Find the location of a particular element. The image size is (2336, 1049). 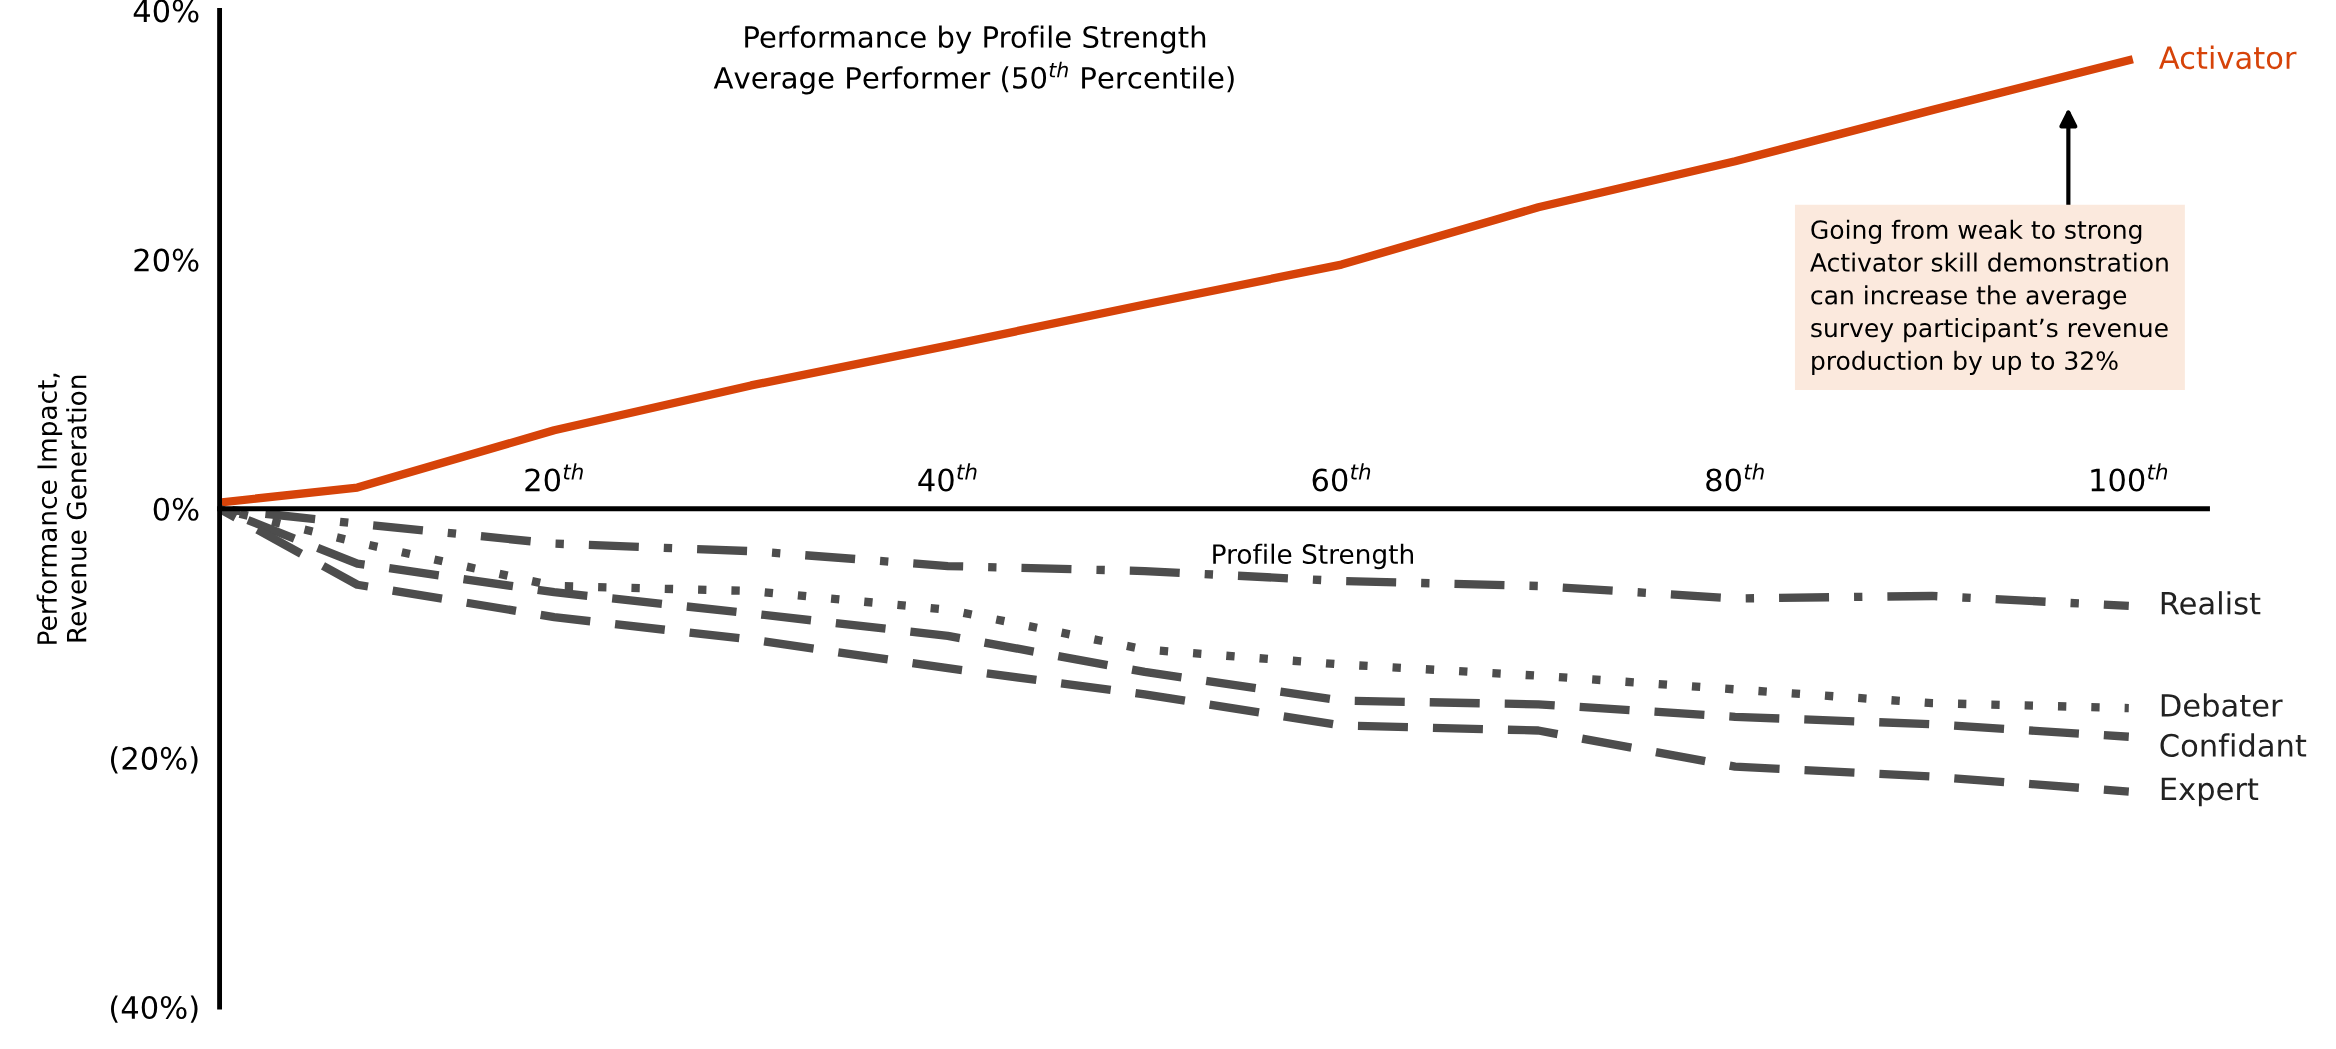

series-label: Debater is located at coordinates (2222, 705).